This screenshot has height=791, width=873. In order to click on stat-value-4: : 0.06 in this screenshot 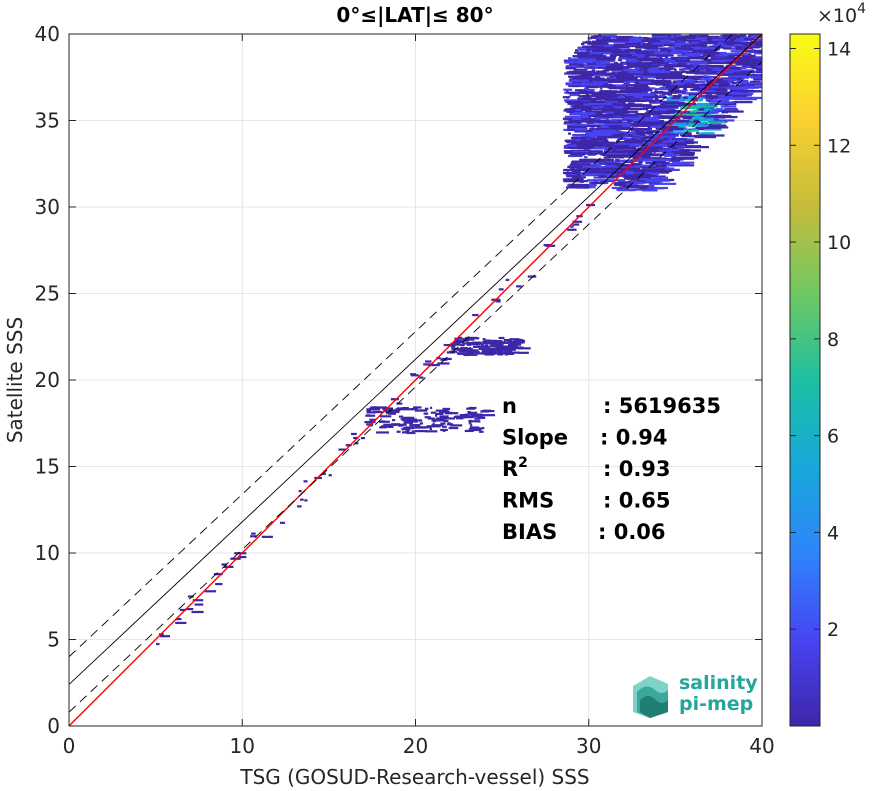, I will do `click(632, 532)`.